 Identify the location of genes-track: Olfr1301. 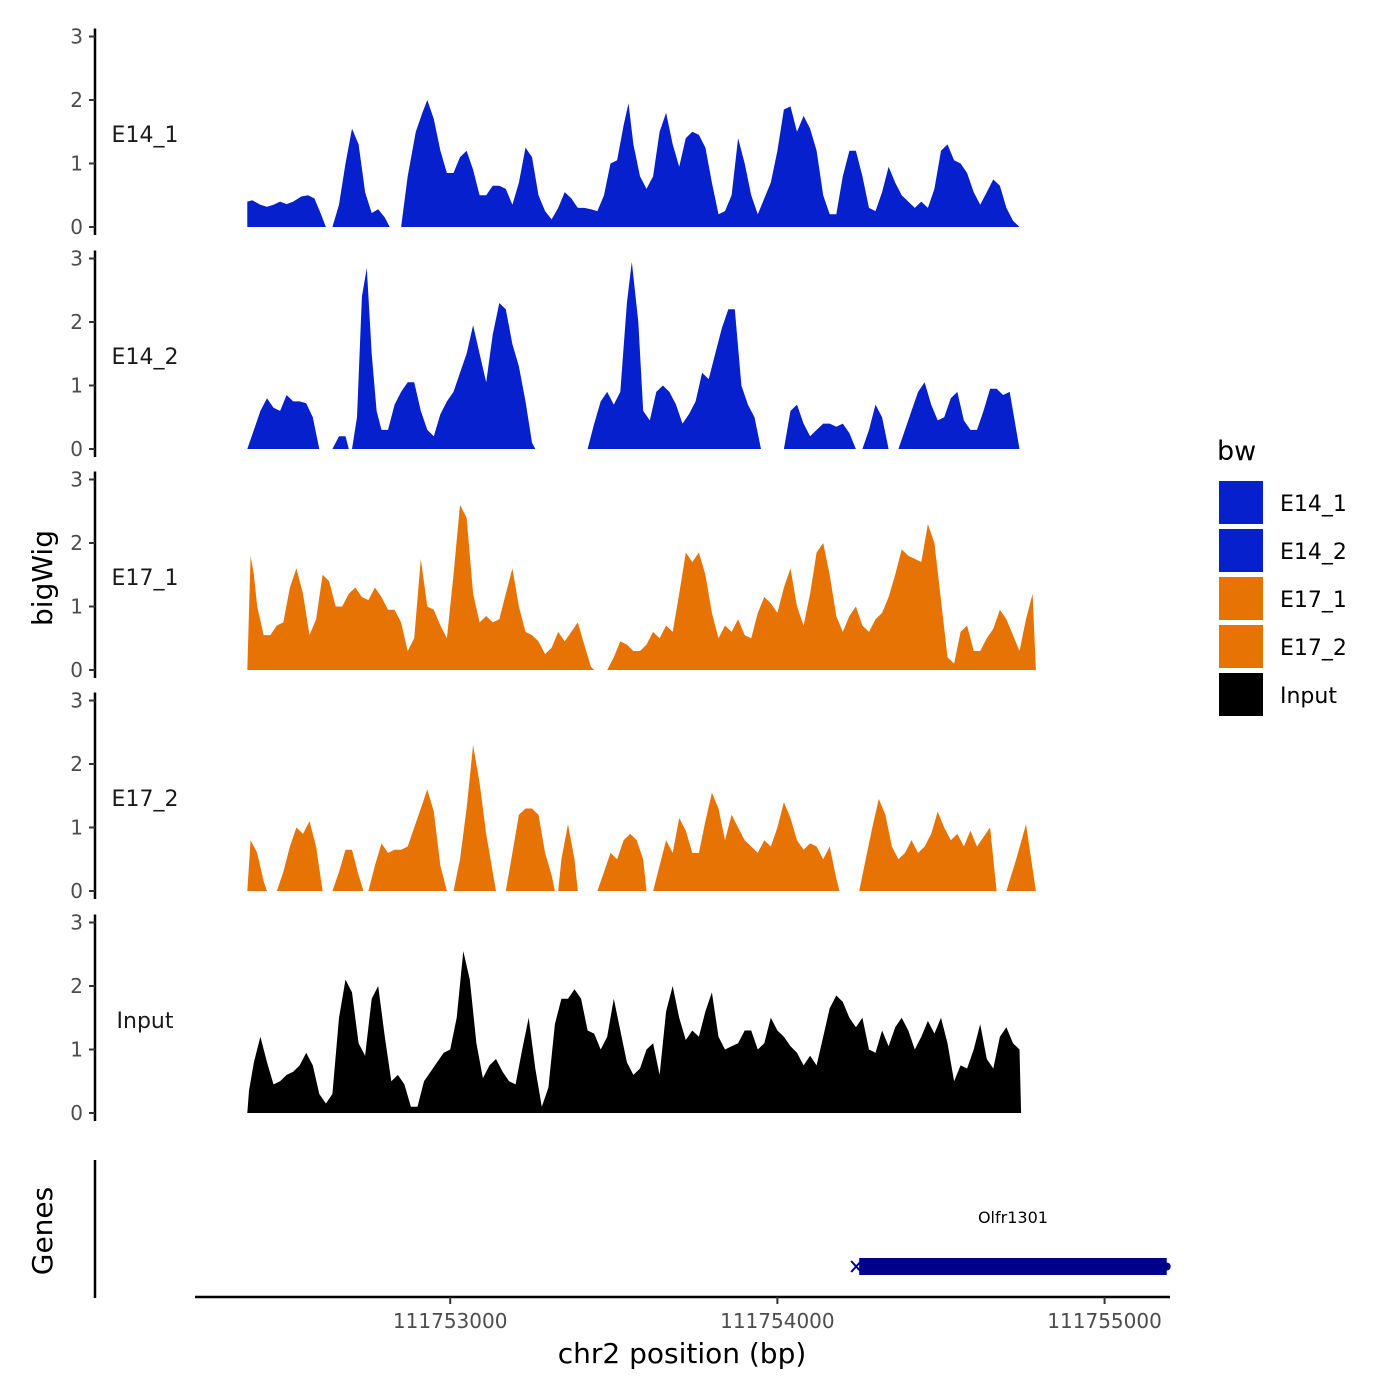
(632, 1229).